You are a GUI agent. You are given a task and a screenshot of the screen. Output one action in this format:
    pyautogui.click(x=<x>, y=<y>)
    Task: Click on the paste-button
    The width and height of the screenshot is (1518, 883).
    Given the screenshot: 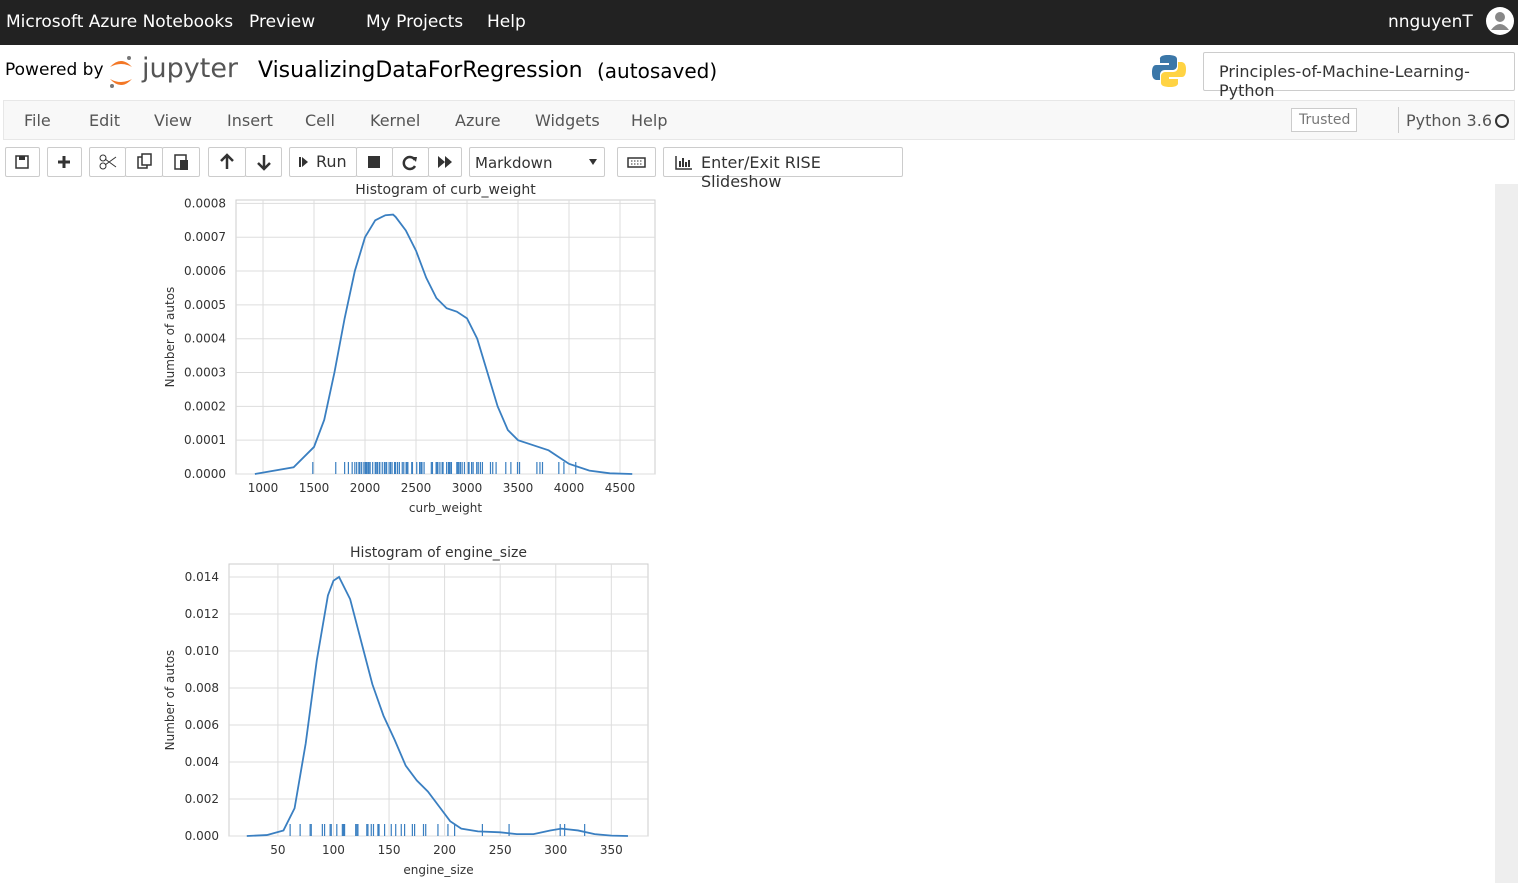 What is the action you would take?
    pyautogui.click(x=181, y=162)
    